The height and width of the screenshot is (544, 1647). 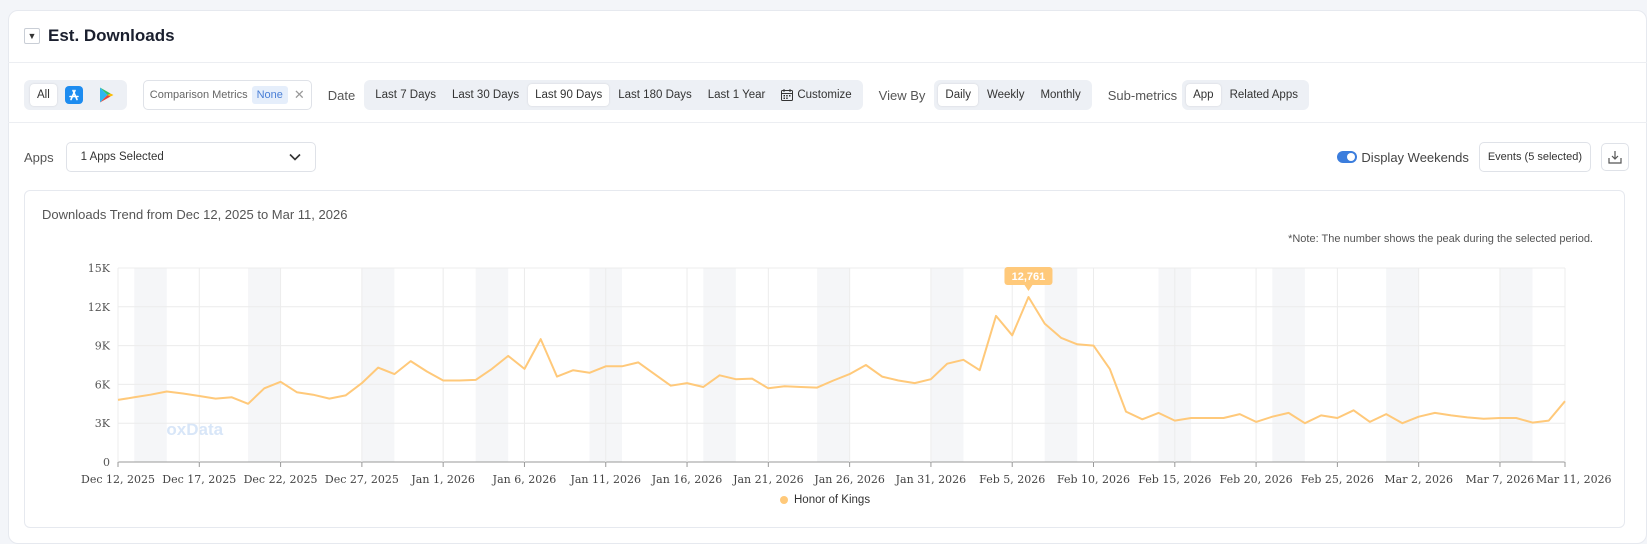 I want to click on section-header: ▼ Est. Downloads, so click(x=99, y=36).